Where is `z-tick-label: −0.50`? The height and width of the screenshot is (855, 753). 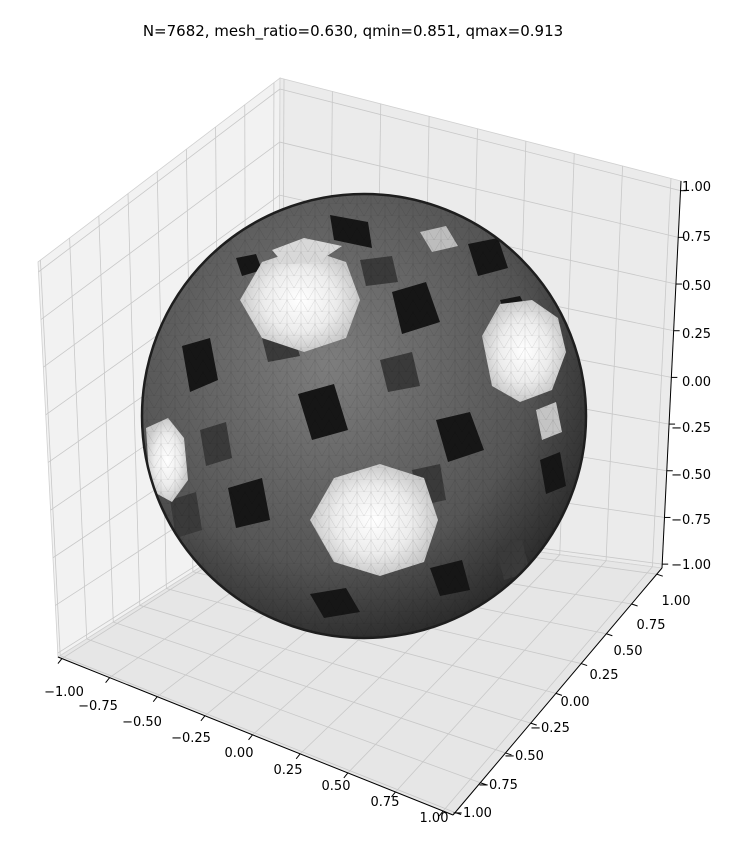
z-tick-label: −0.50 is located at coordinates (691, 475).